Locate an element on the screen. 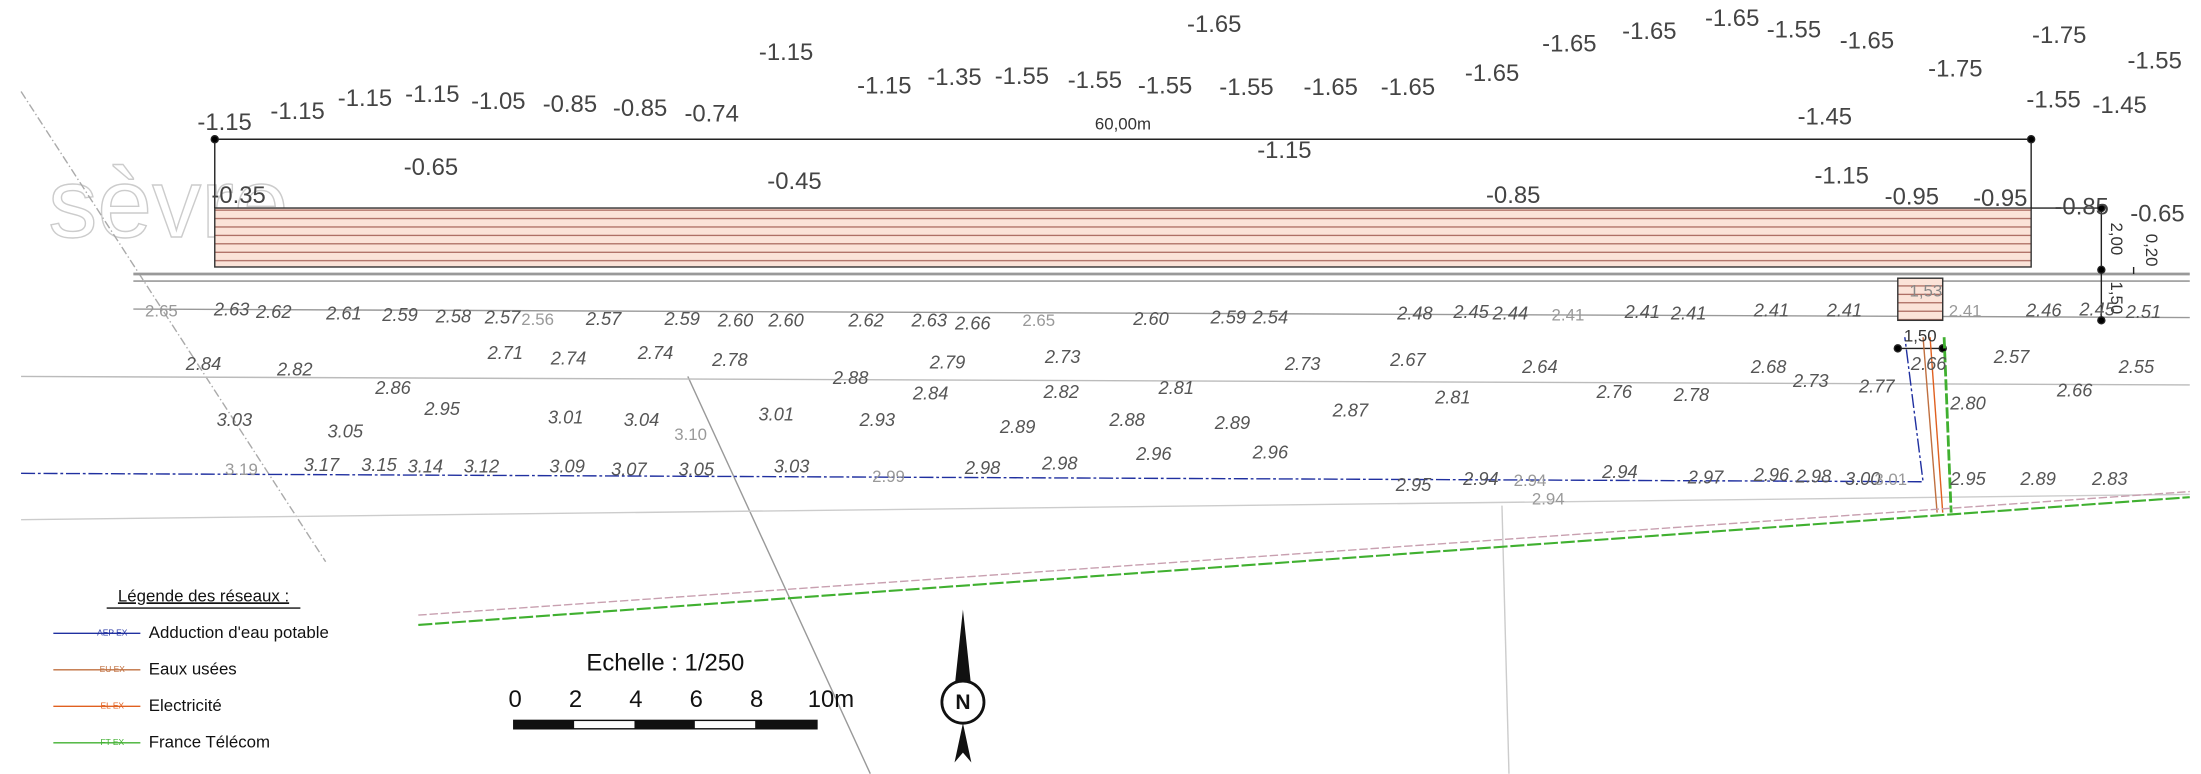  elevation-label: 2.54 is located at coordinates (1270, 317).